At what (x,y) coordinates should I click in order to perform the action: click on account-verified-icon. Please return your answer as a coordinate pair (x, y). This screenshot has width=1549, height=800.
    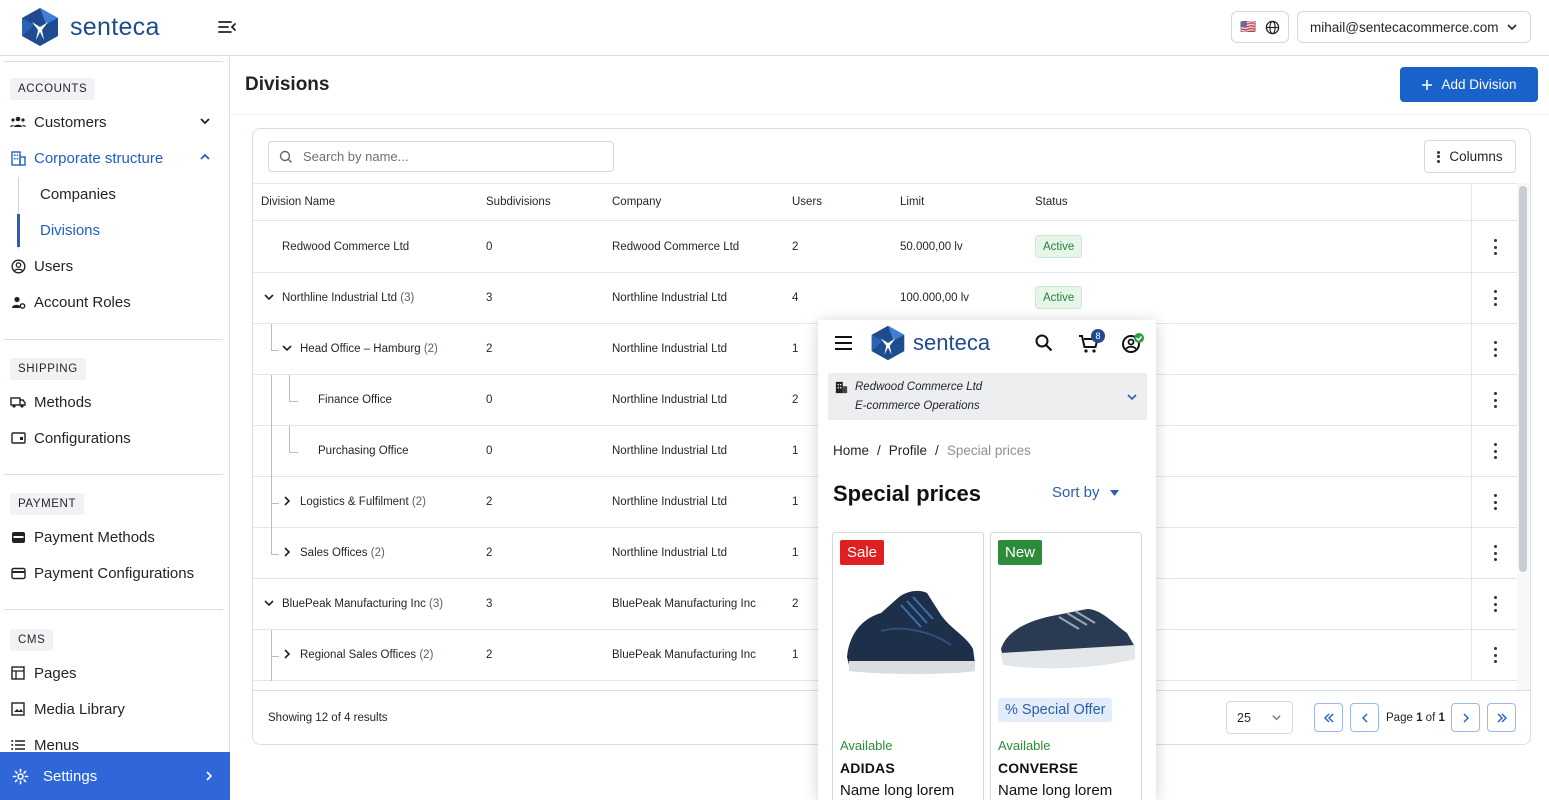
    Looking at the image, I should click on (1133, 344).